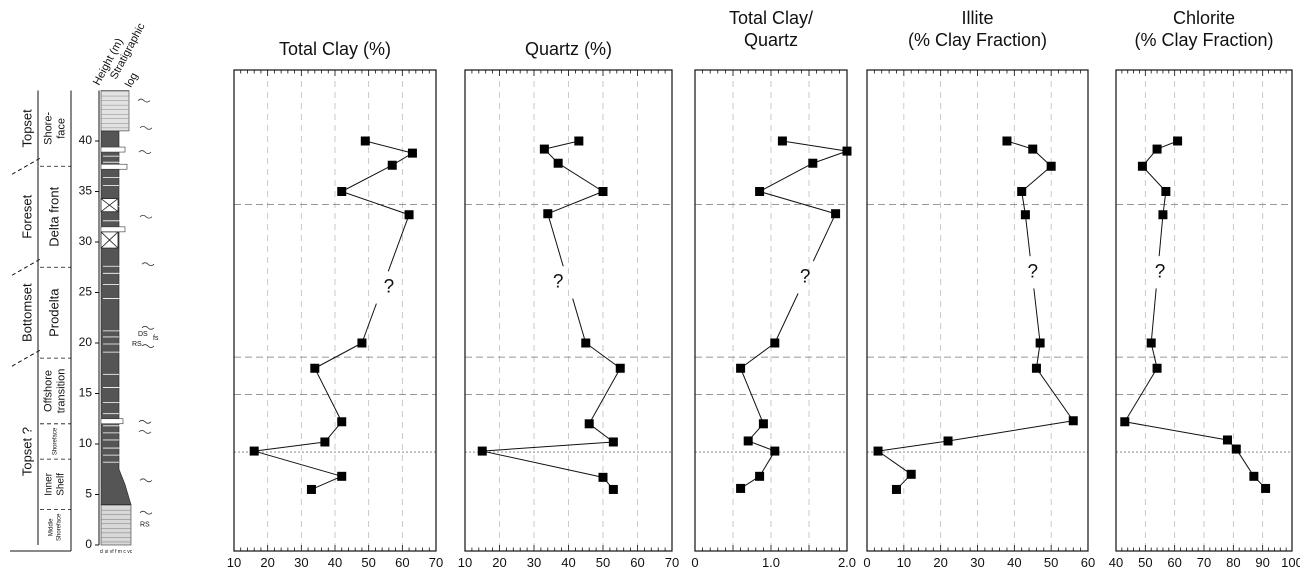 The height and width of the screenshot is (573, 1300). I want to click on environment-label: Shelf, so click(61, 484).